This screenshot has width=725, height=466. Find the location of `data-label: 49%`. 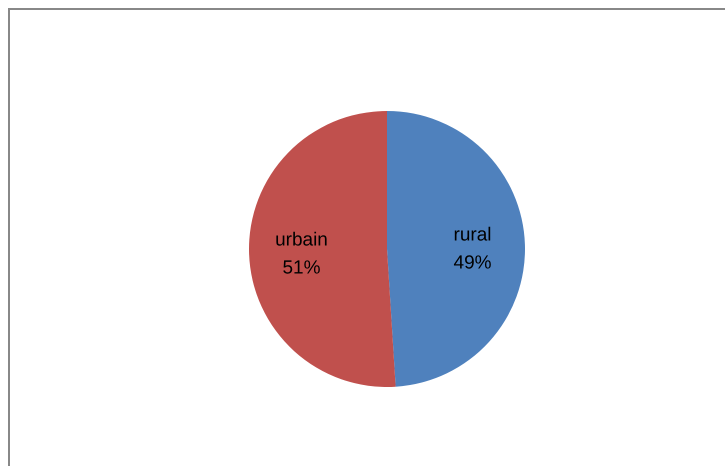

data-label: 49% is located at coordinates (473, 263).